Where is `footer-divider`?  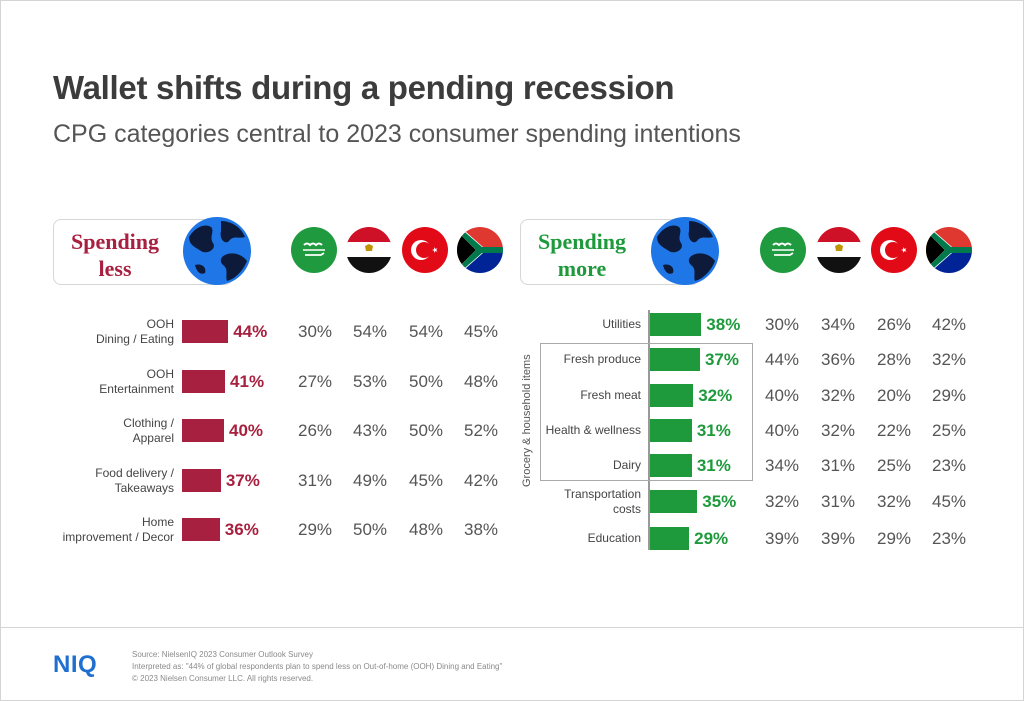
footer-divider is located at coordinates (512, 627).